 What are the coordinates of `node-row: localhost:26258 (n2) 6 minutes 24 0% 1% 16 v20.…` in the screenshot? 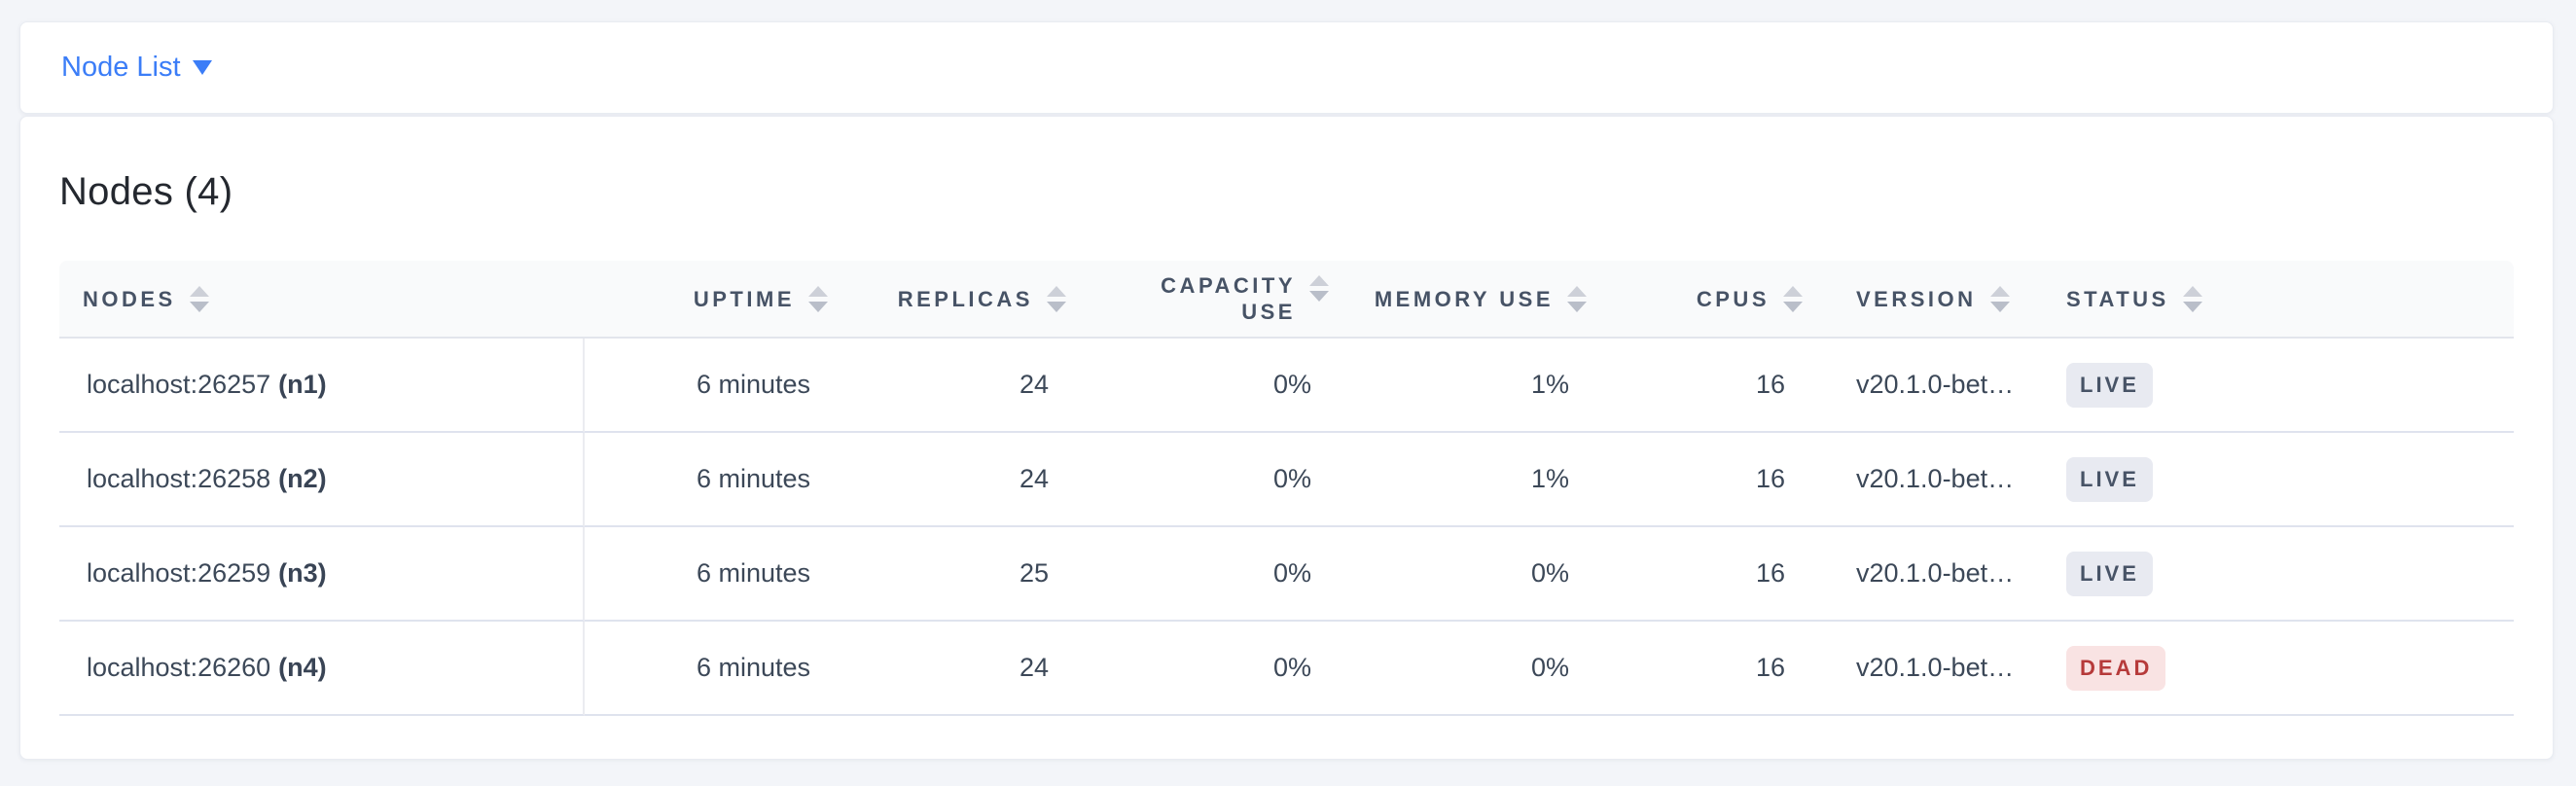 It's located at (1286, 480).